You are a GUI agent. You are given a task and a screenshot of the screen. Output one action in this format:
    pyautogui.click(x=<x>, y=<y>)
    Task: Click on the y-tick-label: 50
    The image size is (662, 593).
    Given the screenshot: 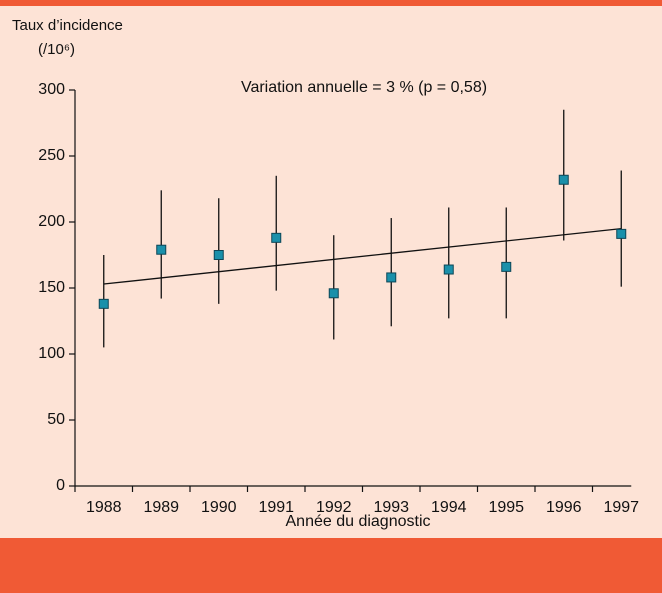 What is the action you would take?
    pyautogui.click(x=56, y=419)
    